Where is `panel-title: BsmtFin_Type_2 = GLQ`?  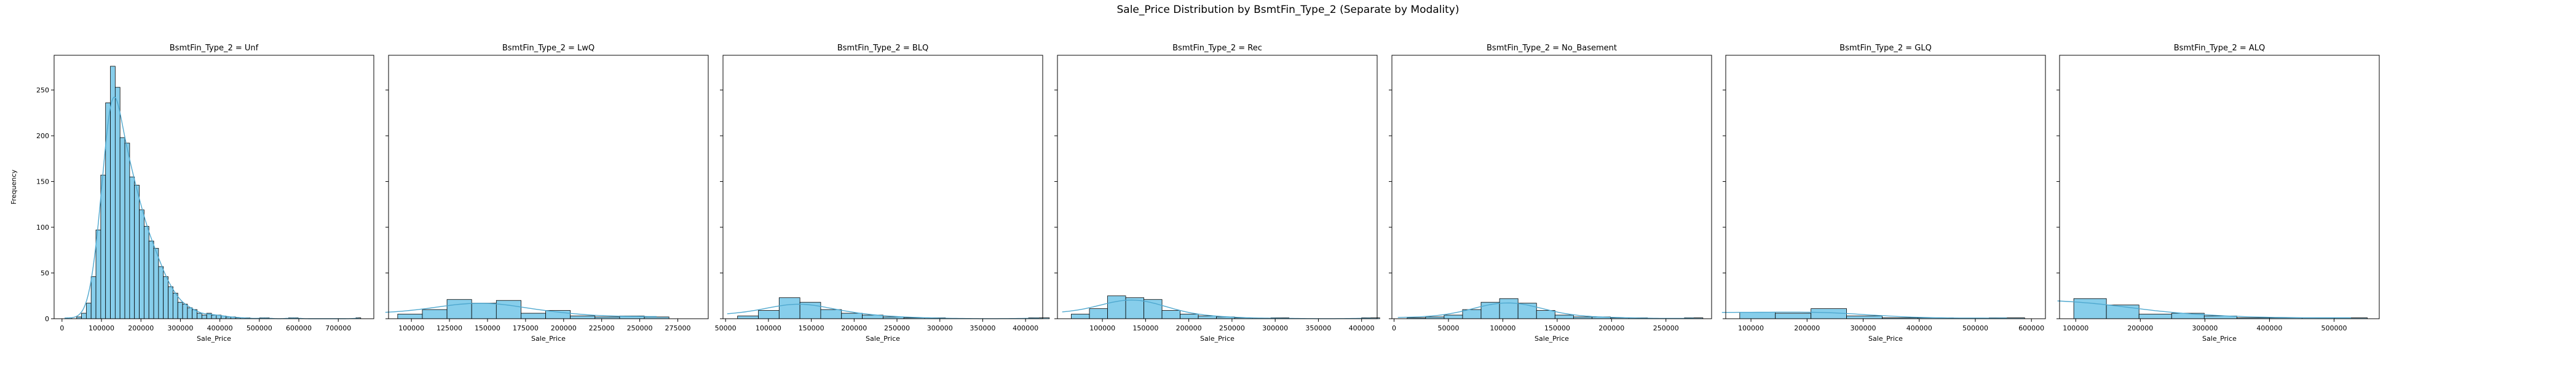 panel-title: BsmtFin_Type_2 = GLQ is located at coordinates (1885, 48).